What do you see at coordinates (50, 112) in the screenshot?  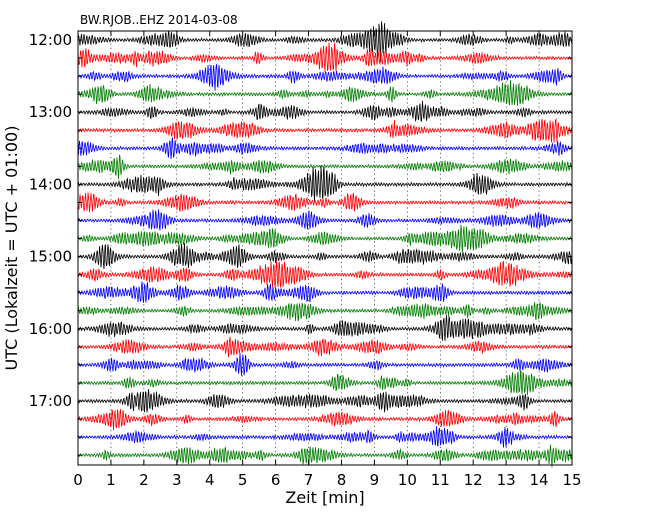 I see `y-tick-label: 13:00` at bounding box center [50, 112].